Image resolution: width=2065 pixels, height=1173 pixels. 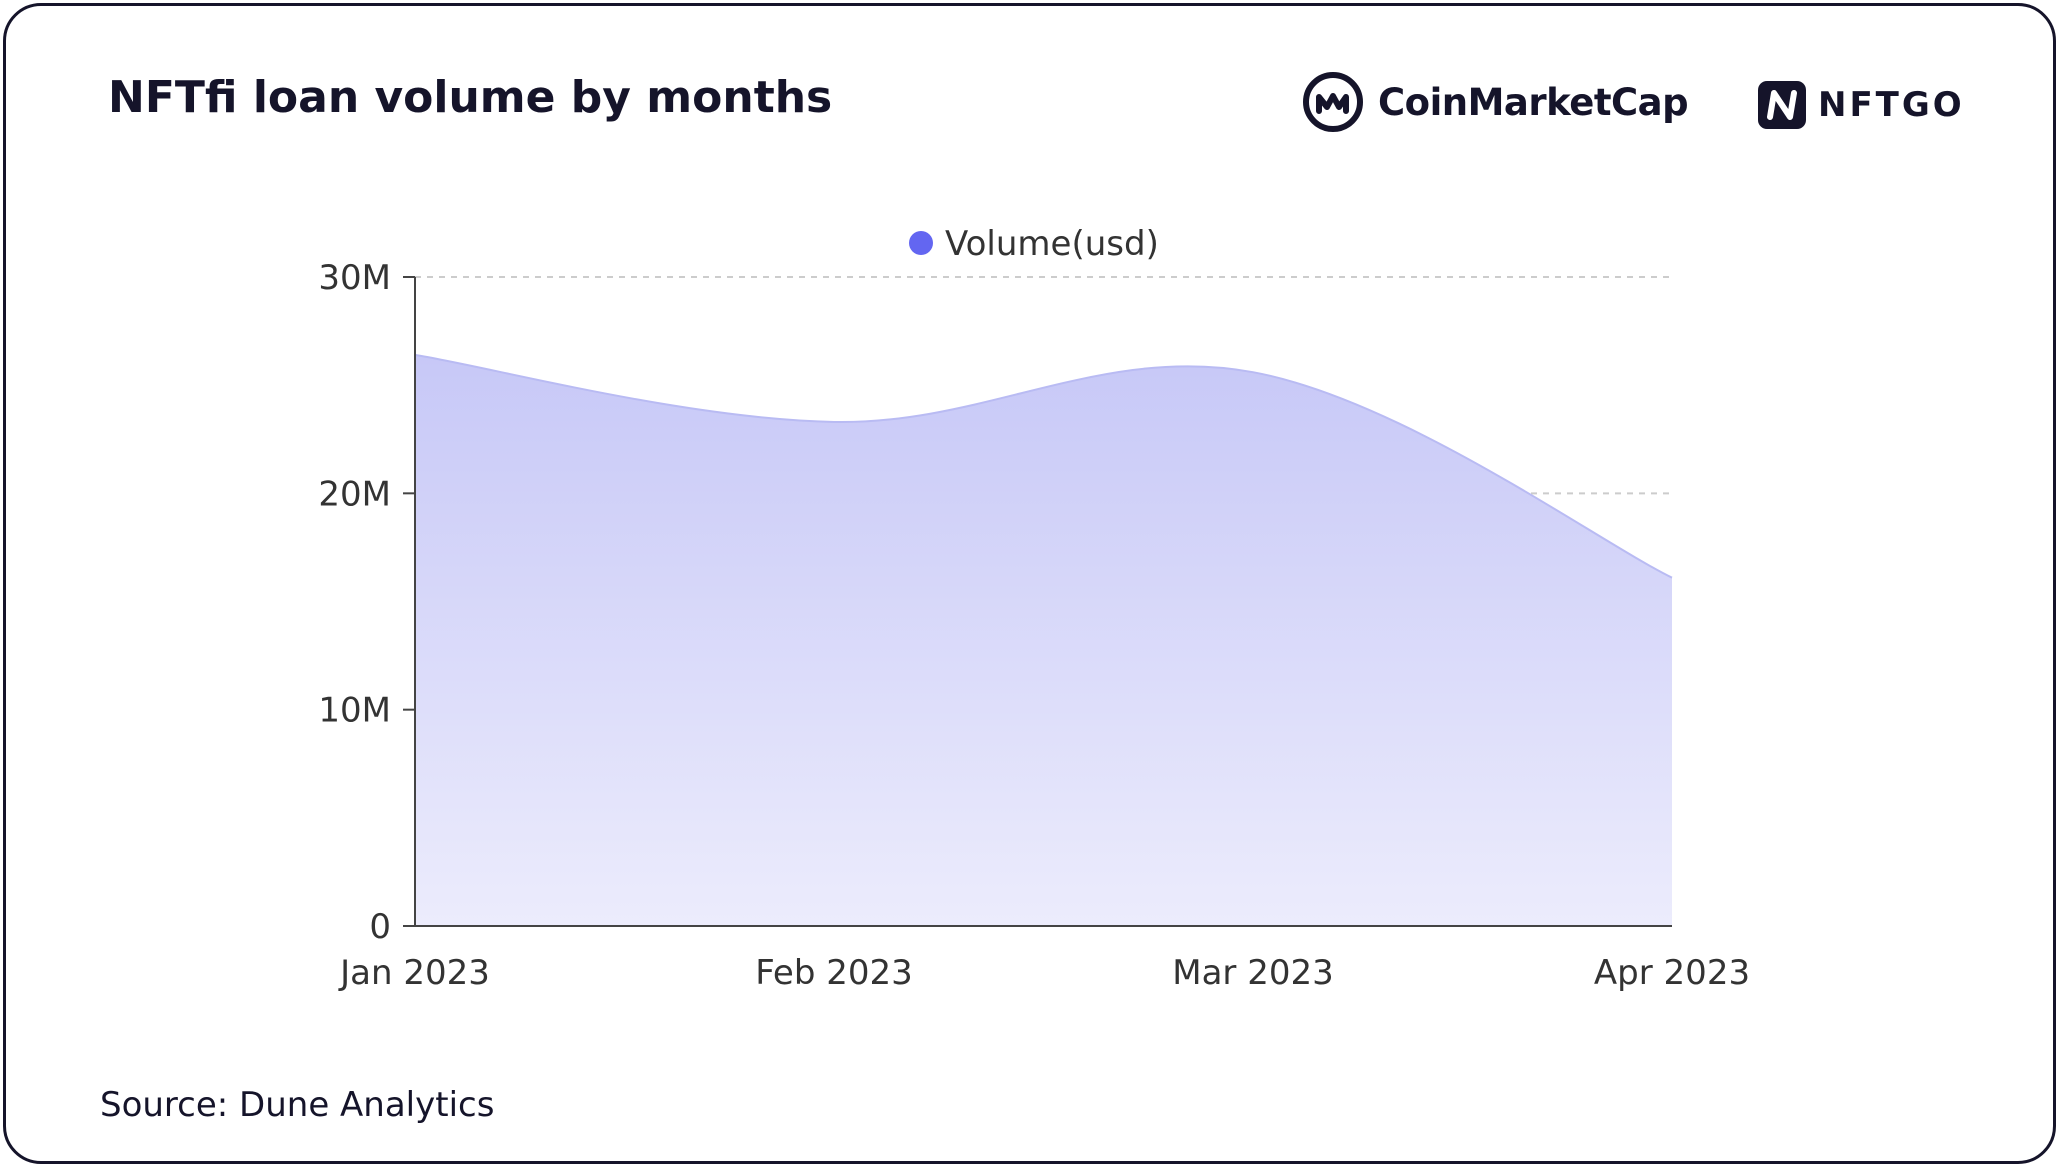 What do you see at coordinates (1052, 244) in the screenshot?
I see `legend-label: Volume(usd)` at bounding box center [1052, 244].